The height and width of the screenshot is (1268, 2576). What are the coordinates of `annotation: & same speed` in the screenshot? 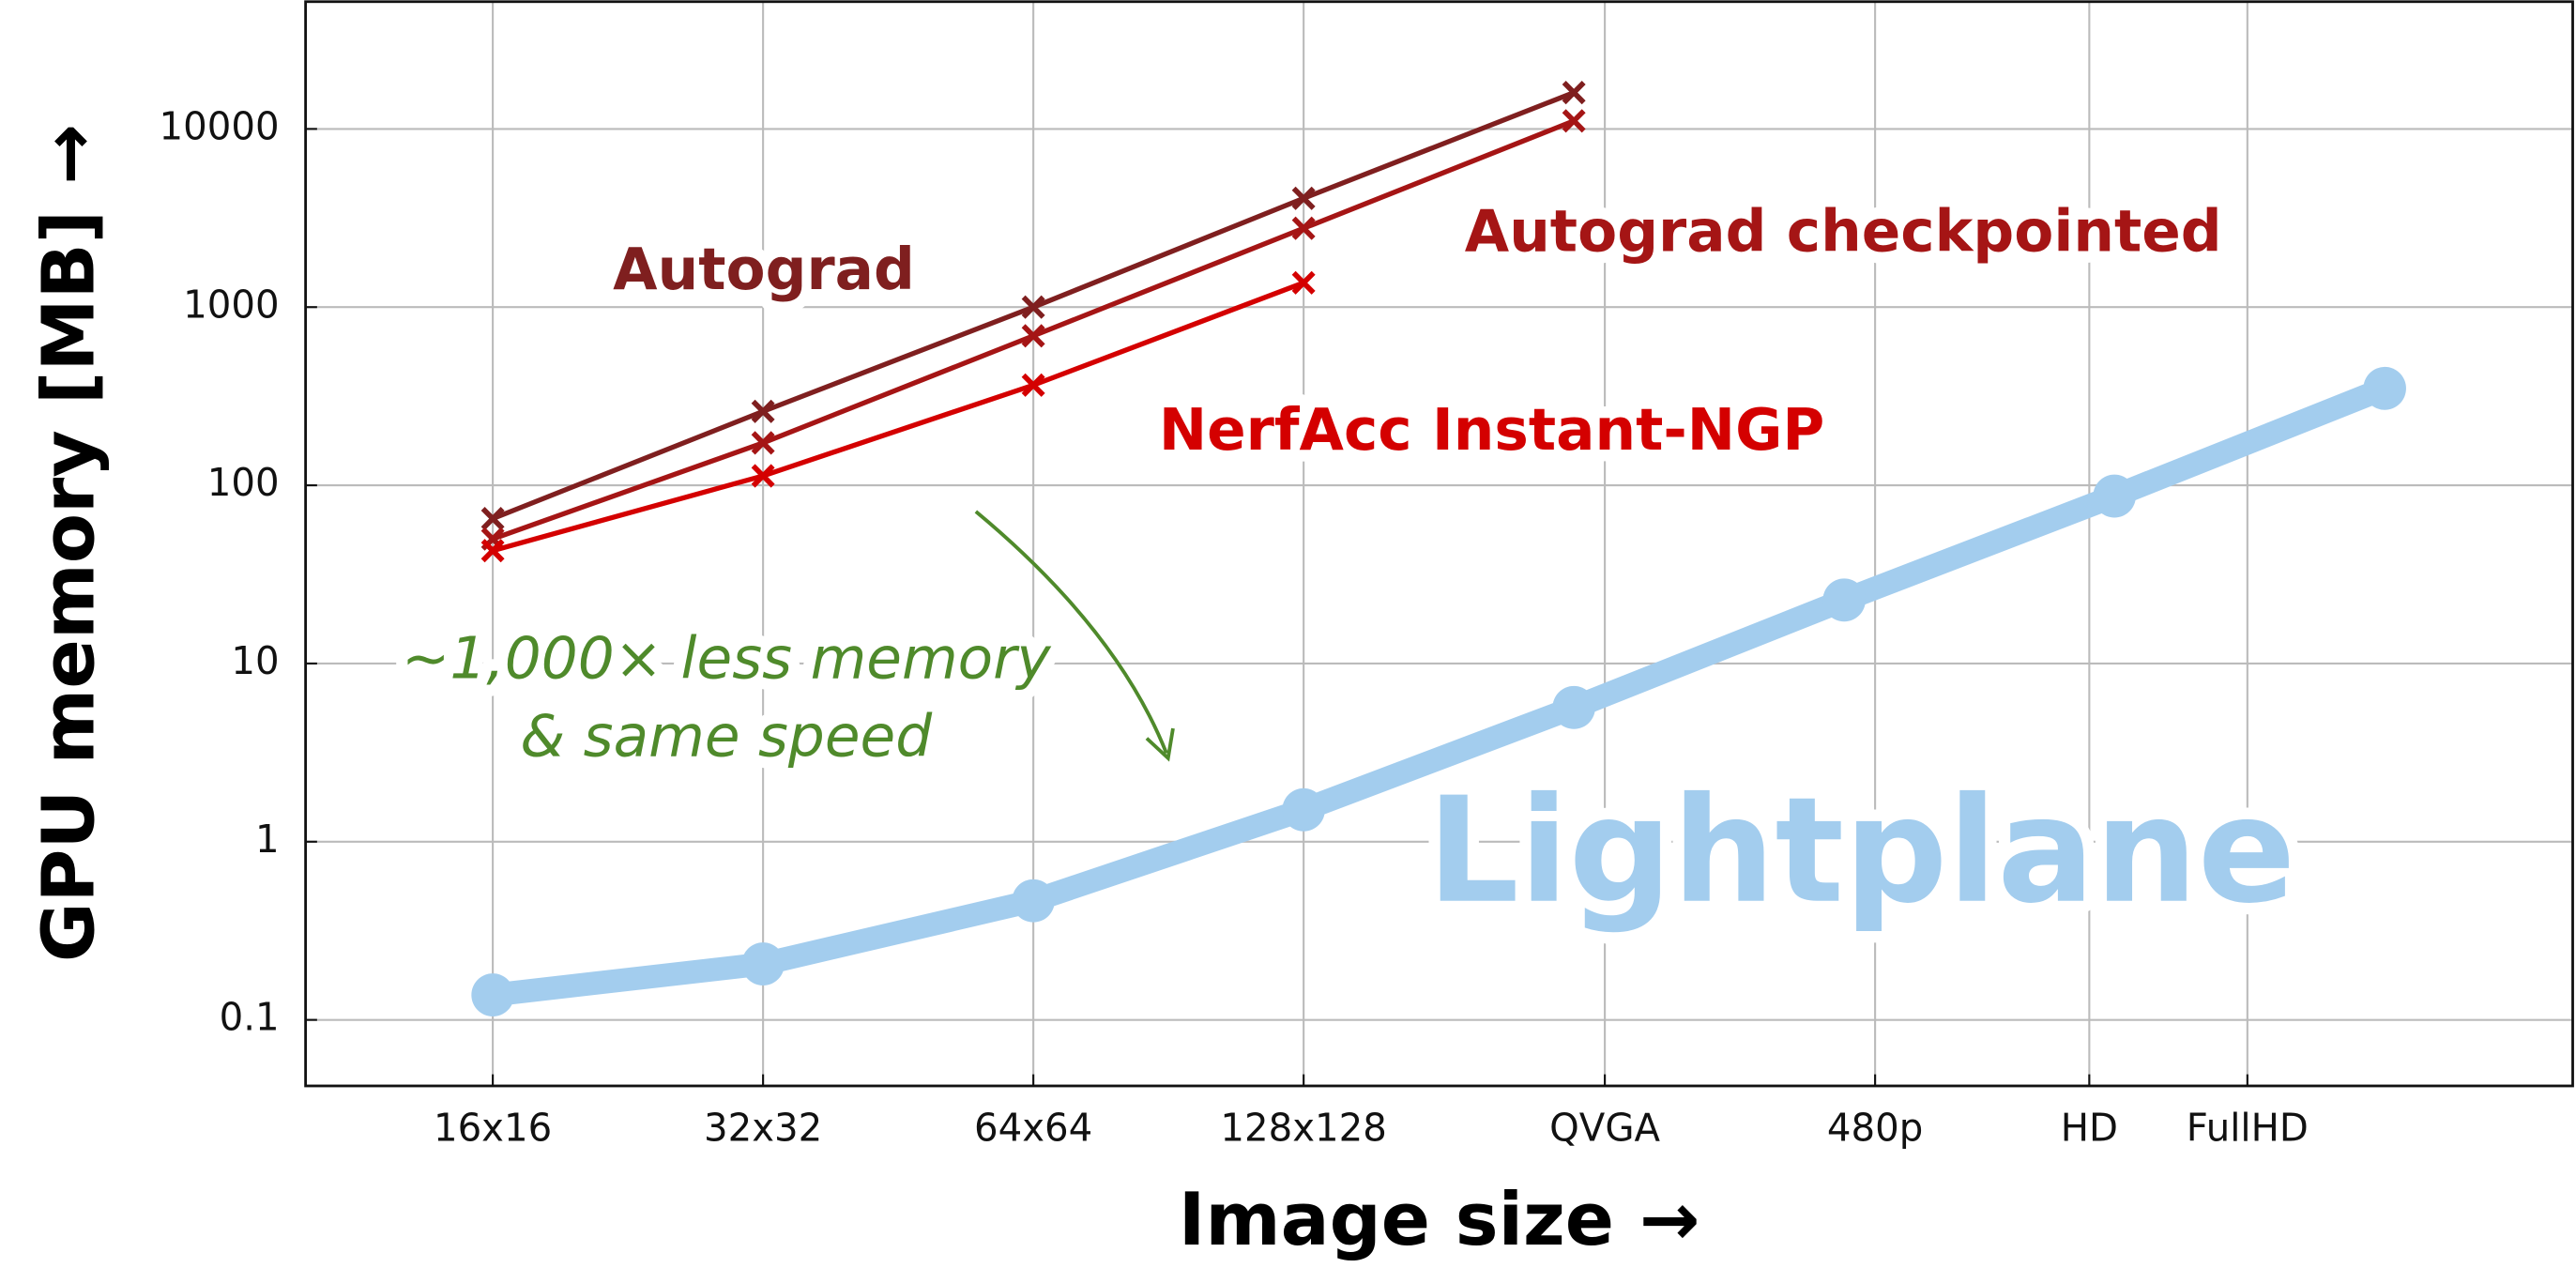 It's located at (726, 736).